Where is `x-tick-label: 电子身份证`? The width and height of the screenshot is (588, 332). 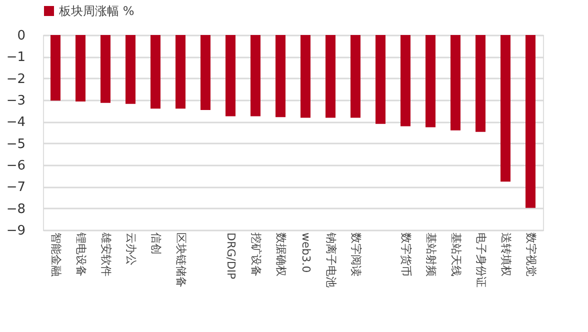
x-tick-label: 电子身份证 is located at coordinates (481, 260).